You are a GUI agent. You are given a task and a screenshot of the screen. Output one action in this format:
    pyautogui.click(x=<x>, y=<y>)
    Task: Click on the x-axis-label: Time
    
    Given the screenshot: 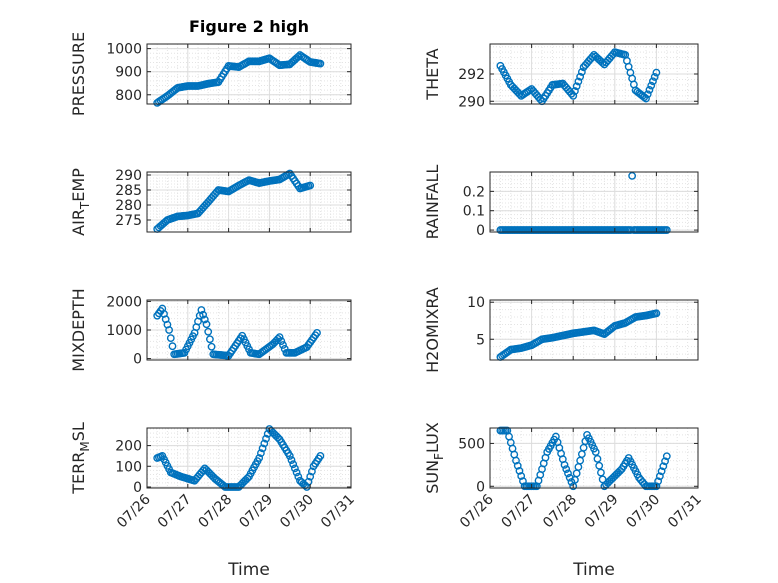 What is the action you would take?
    pyautogui.click(x=593, y=570)
    